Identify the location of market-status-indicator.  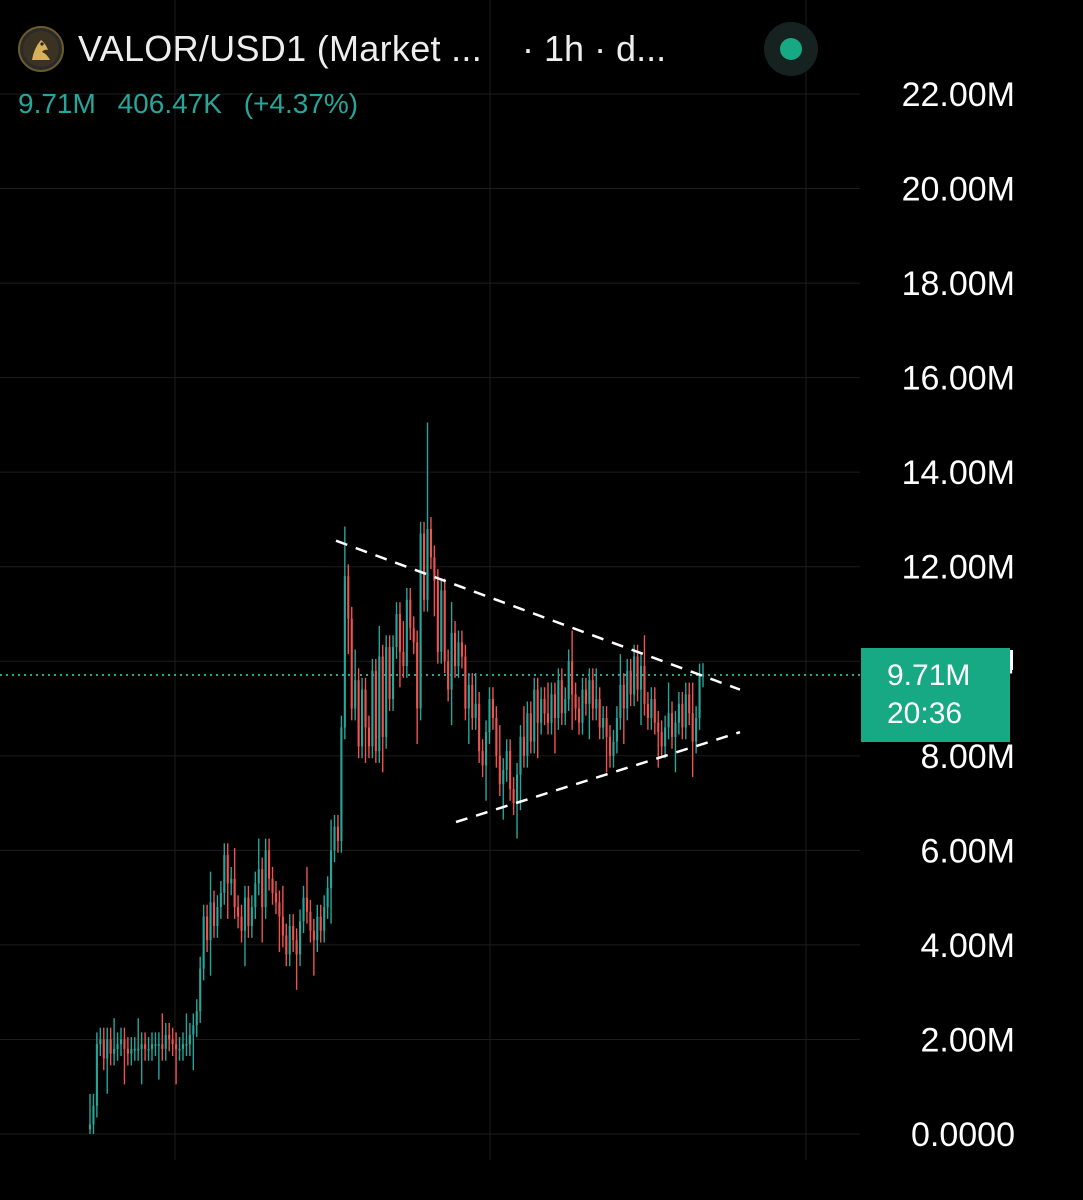
(791, 49).